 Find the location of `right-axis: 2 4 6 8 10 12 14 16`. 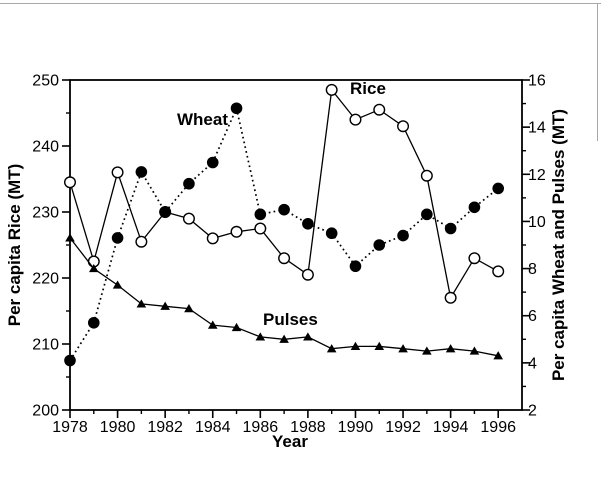

right-axis: 2 4 6 8 10 12 14 16 is located at coordinates (534, 246).